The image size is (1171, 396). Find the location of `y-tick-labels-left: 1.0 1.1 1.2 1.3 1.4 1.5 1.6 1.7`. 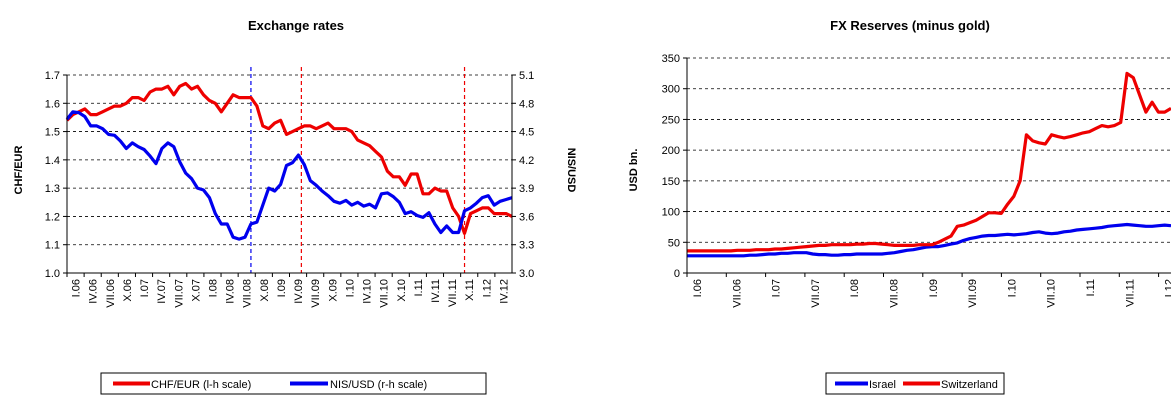

y-tick-labels-left: 1.0 1.1 1.2 1.3 1.4 1.5 1.6 1.7 is located at coordinates (52, 175).